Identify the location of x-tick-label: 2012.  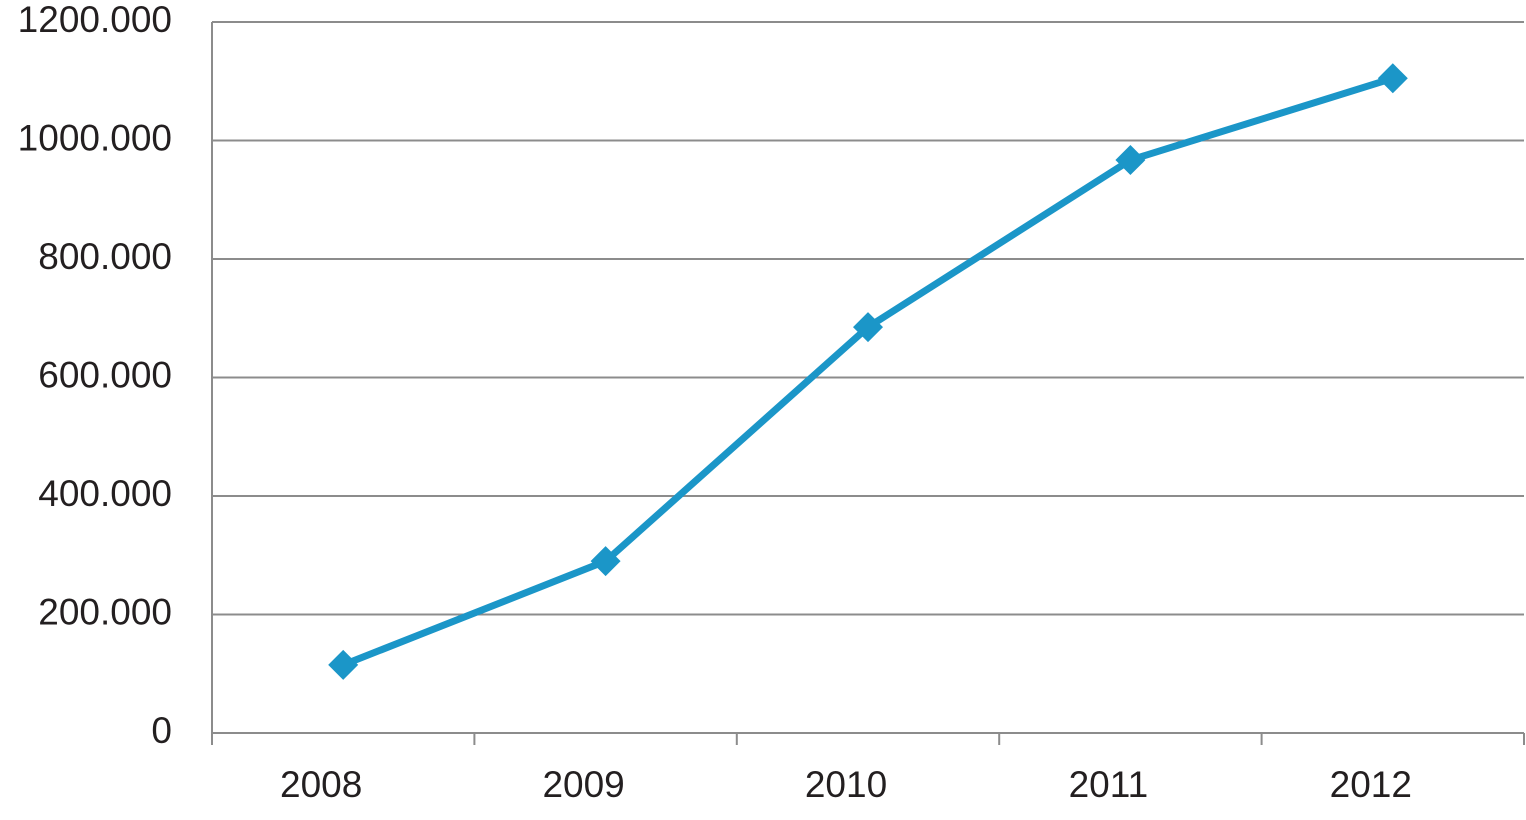
(1371, 784).